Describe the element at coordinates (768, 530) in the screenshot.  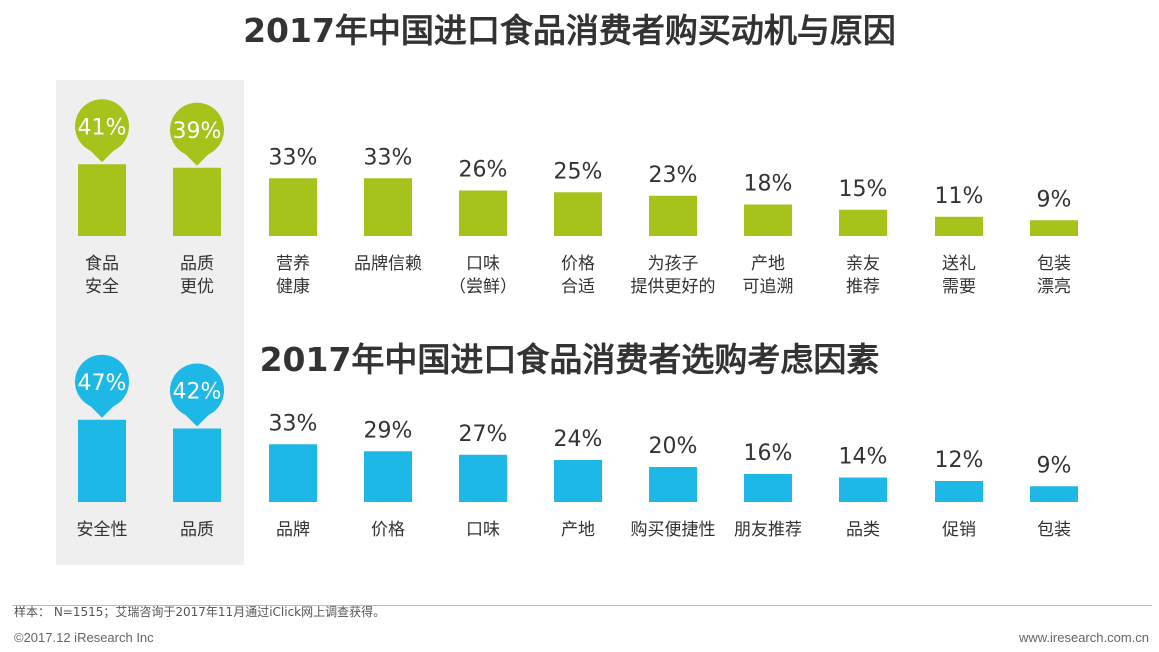
I see `category-label-2-8: 朋友推荐` at that location.